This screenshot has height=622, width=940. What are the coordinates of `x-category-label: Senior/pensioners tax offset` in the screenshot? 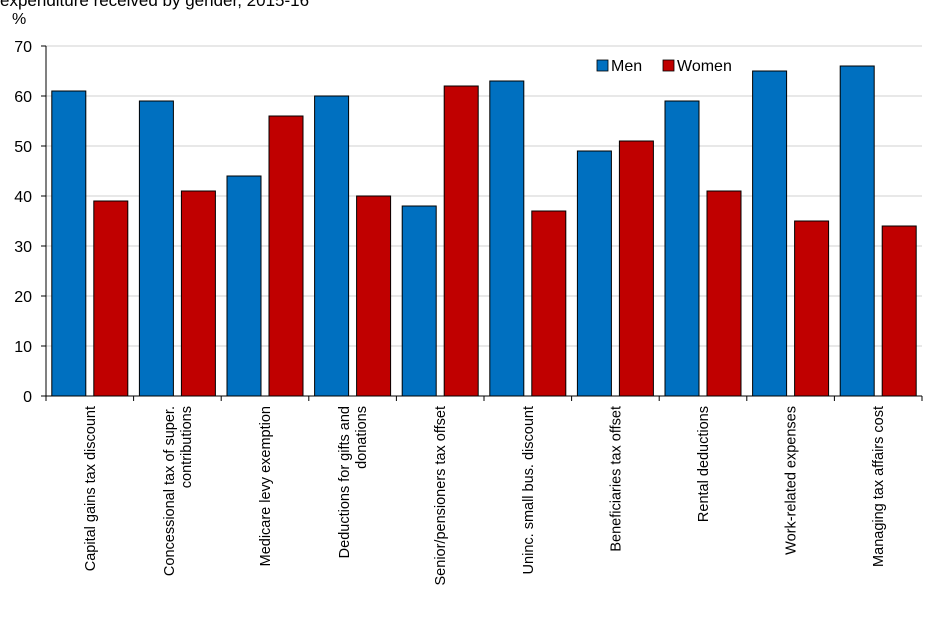 It's located at (441, 495).